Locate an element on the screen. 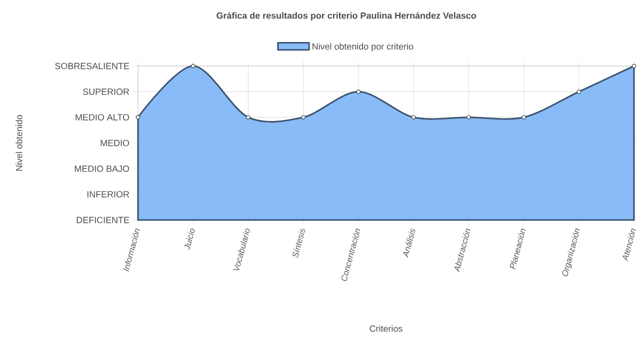  ref-line-label: SUPERIOR is located at coordinates (106, 91).